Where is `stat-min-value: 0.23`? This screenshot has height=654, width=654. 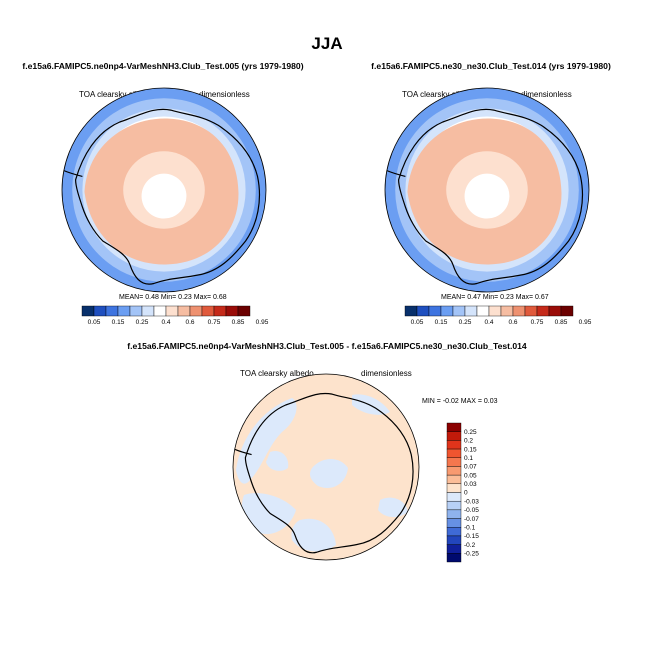 stat-min-value: 0.23 is located at coordinates (507, 297).